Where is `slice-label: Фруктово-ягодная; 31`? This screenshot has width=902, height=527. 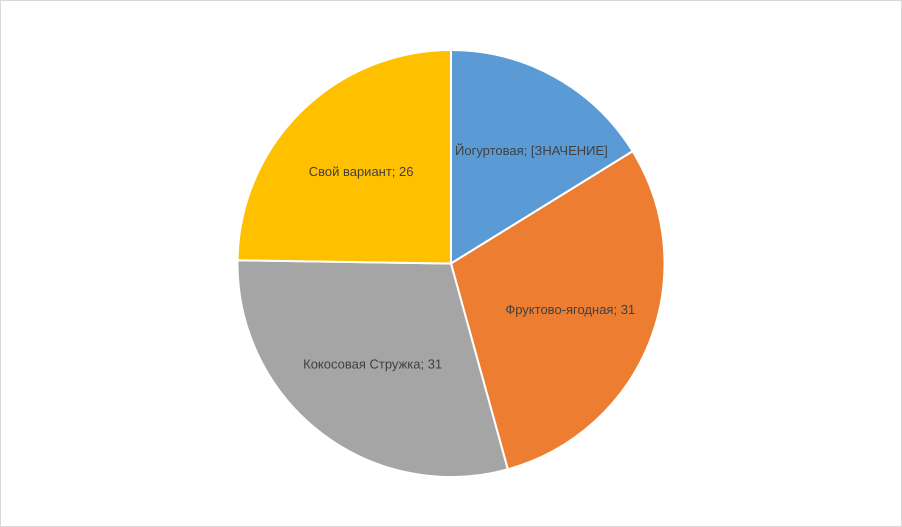 slice-label: Фруктово-ягодная; 31 is located at coordinates (570, 309).